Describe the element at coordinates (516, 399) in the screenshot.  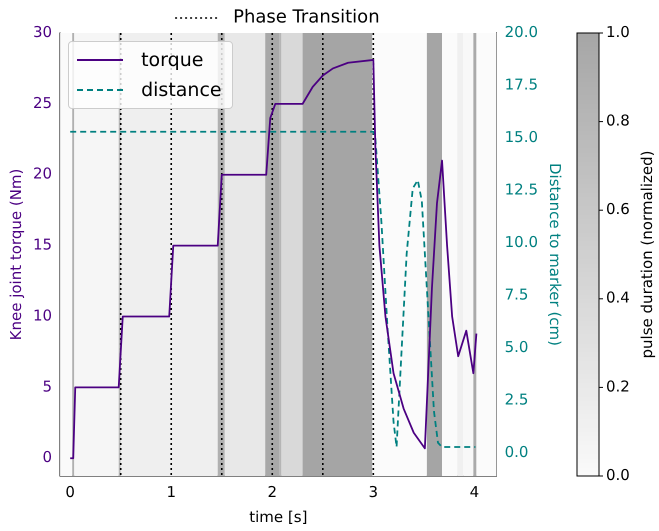
I see `y2-tick-label: 2.5` at that location.